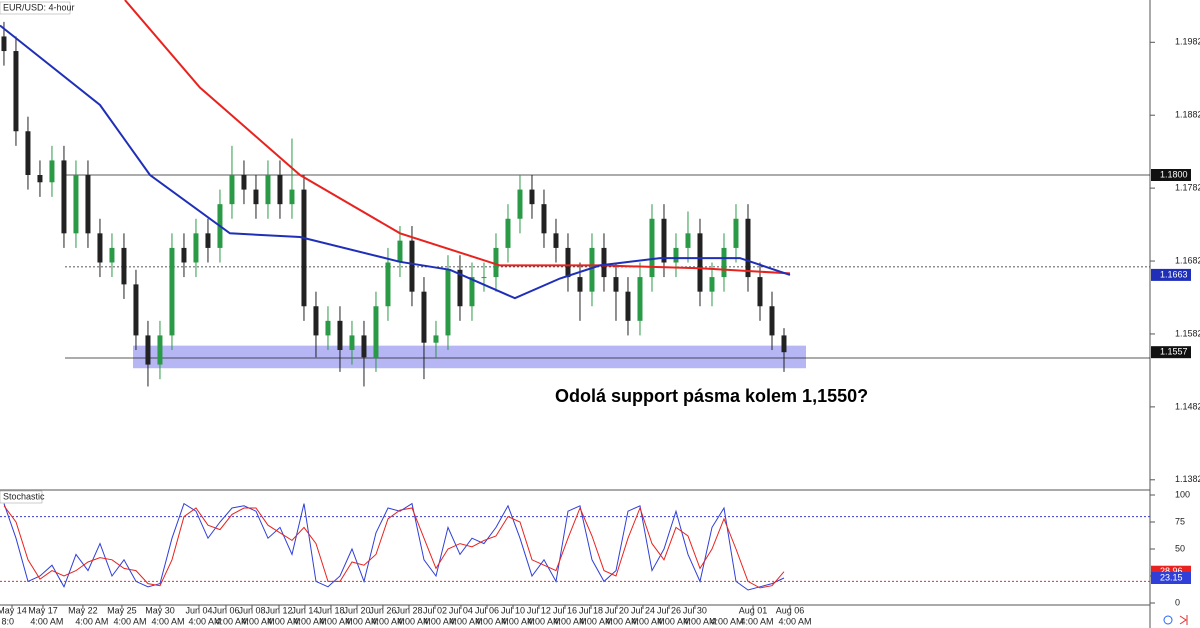 This screenshot has height=628, width=1200. Describe the element at coordinates (304, 610) in the screenshot. I see `x-tick-label: Jun 14` at that location.